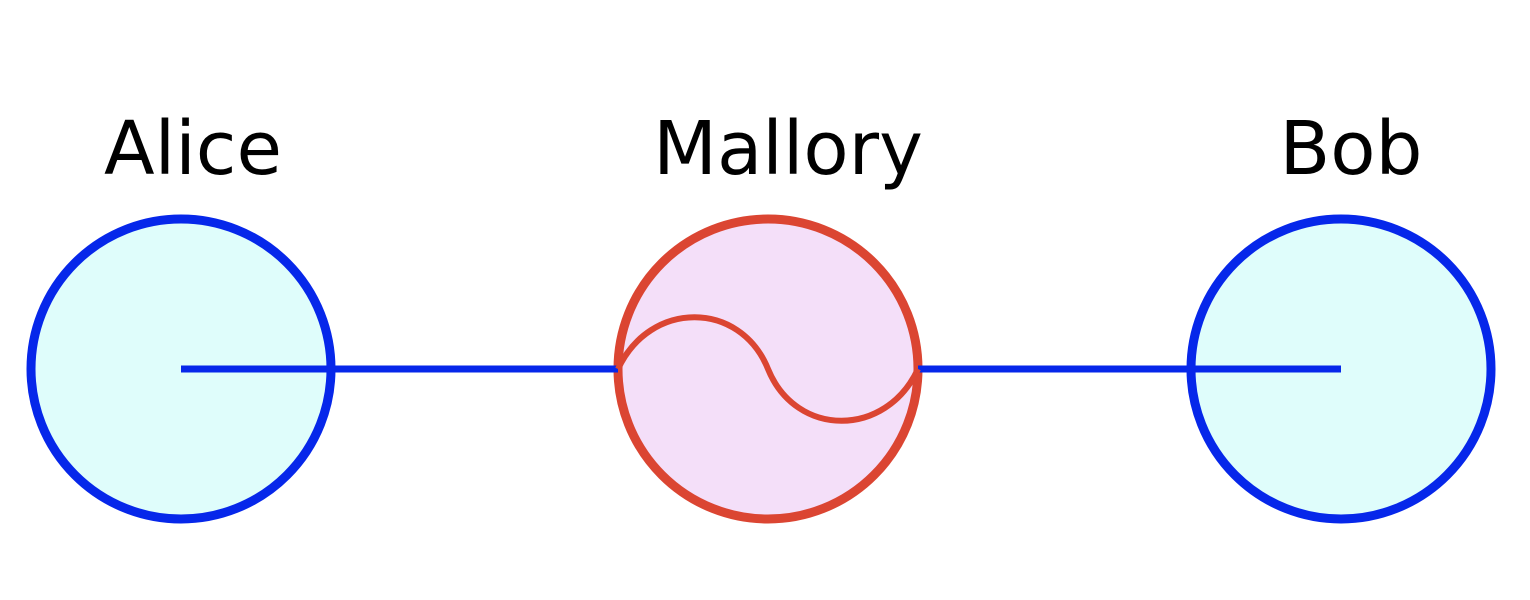 This screenshot has width=1530, height=600. What do you see at coordinates (193, 149) in the screenshot?
I see `alice-label: Alice` at bounding box center [193, 149].